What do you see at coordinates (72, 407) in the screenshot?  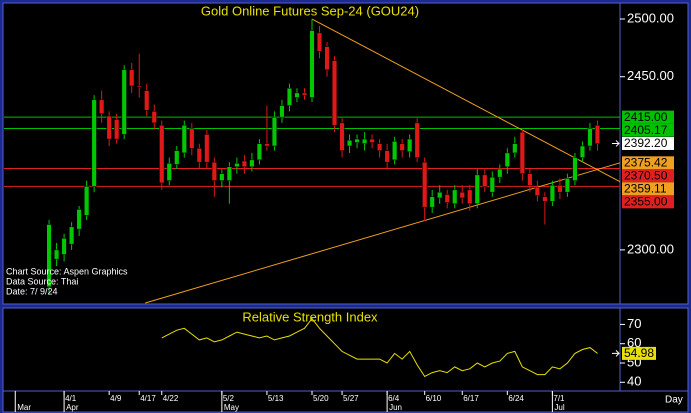 I see `x-major-label: Apr` at bounding box center [72, 407].